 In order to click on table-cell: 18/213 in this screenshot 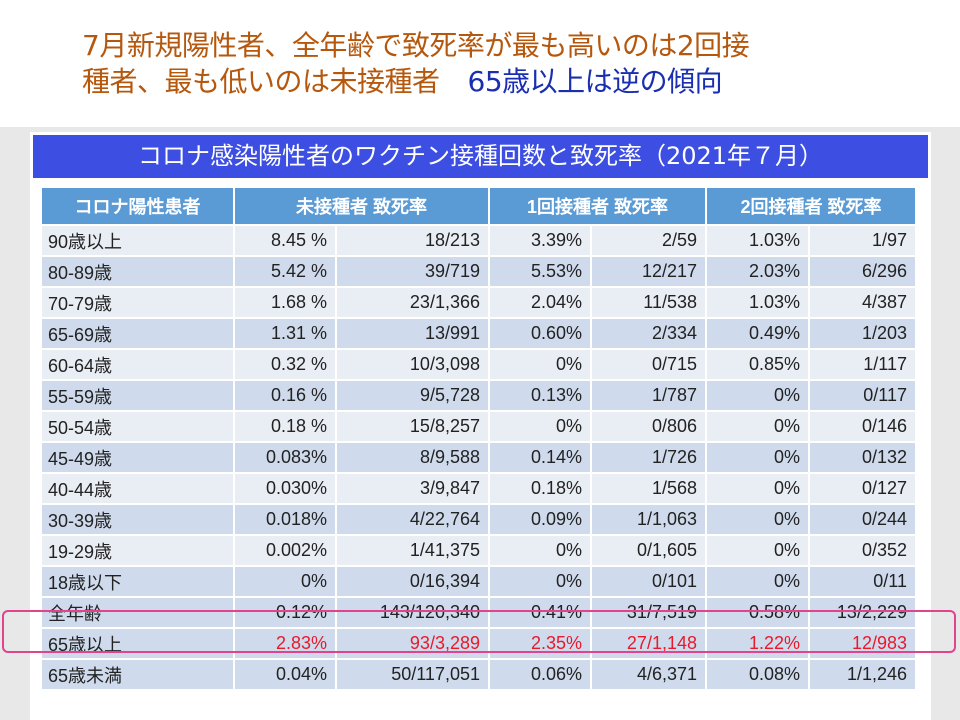, I will do `click(412, 240)`.